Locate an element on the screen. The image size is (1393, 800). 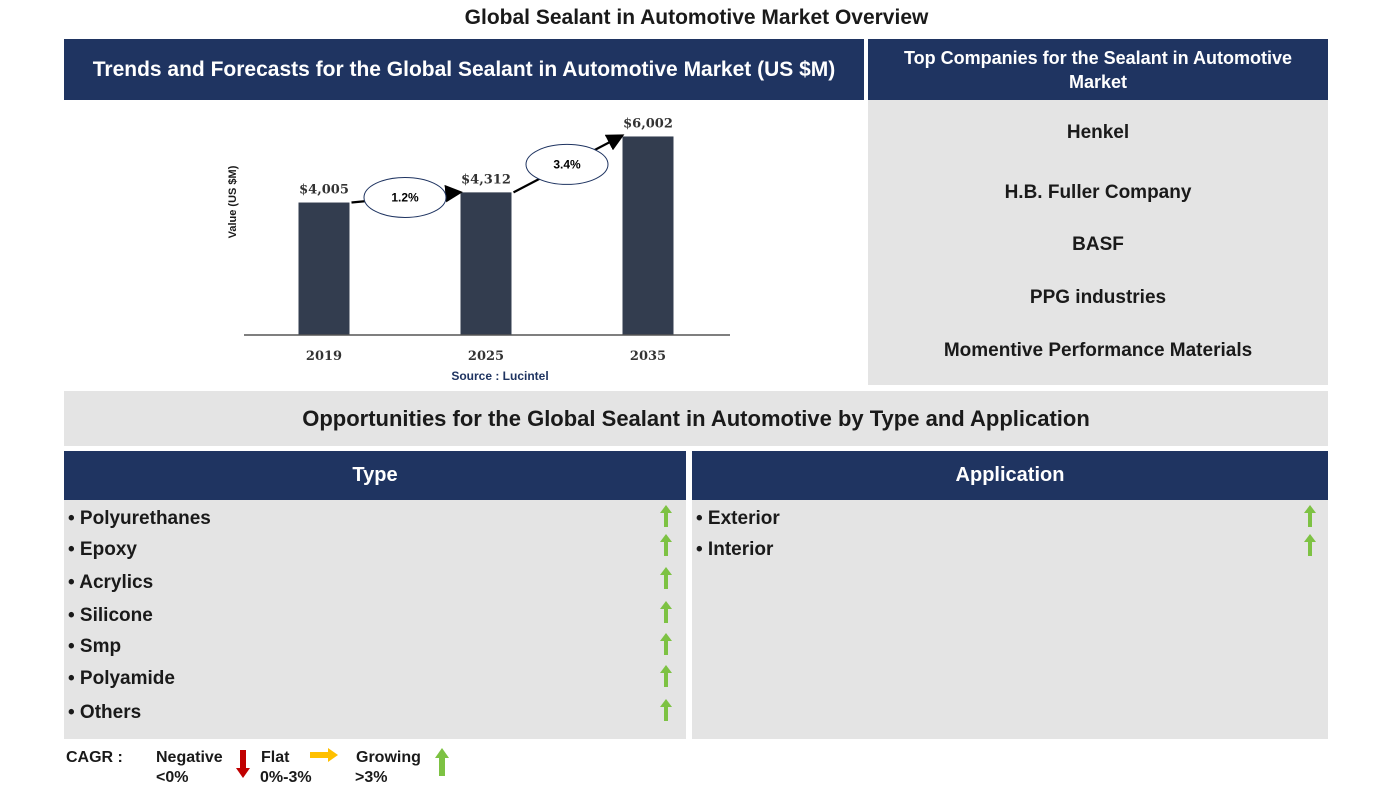
x-tick-label: 2019 is located at coordinates (324, 356).